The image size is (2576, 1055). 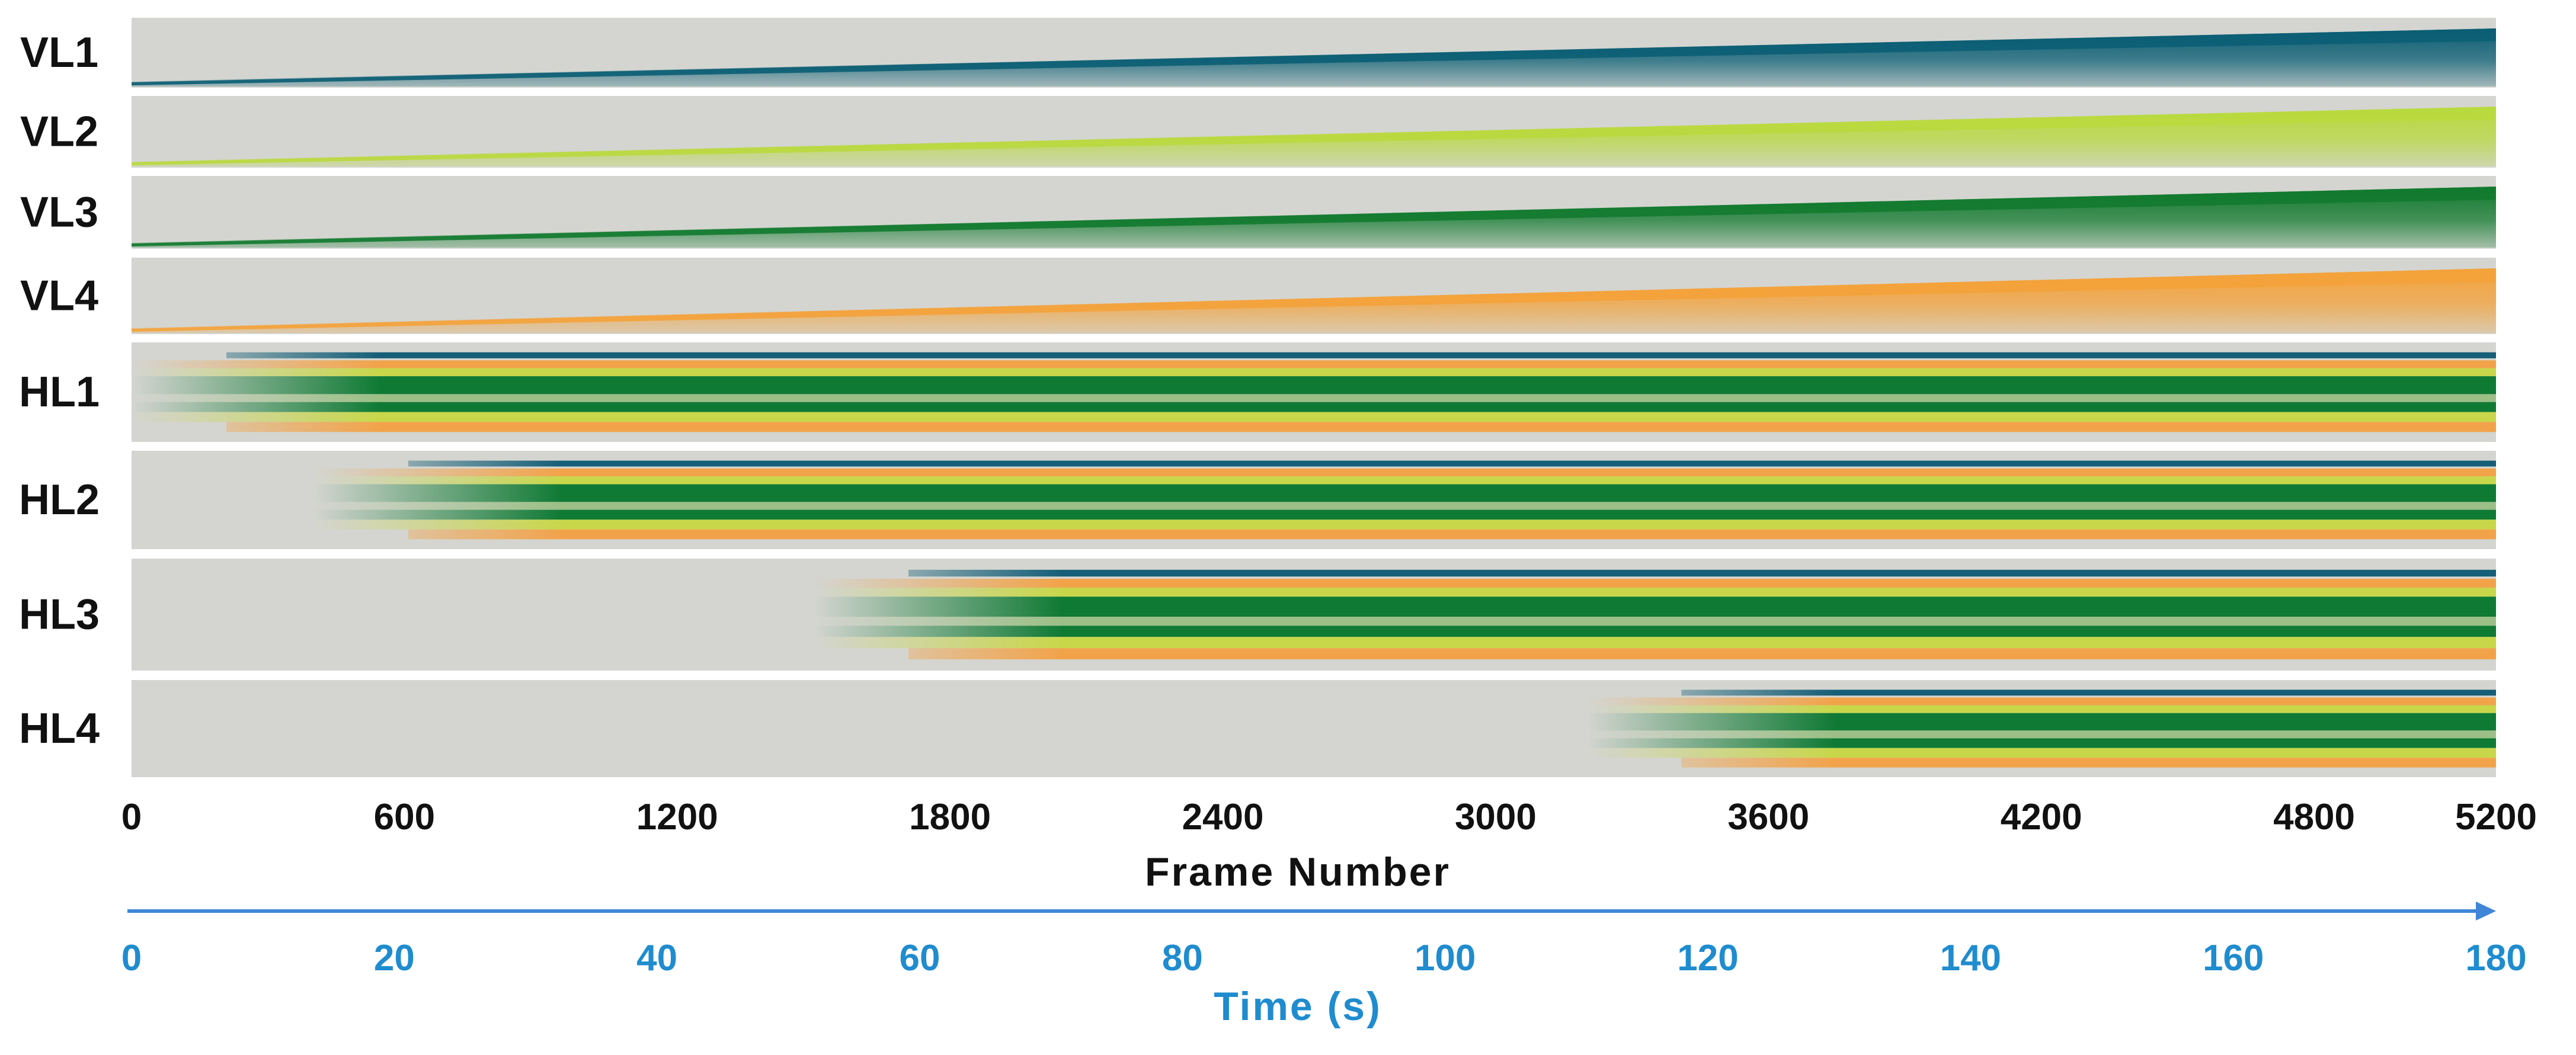 I want to click on frame-tick-label: 1200, so click(x=677, y=817).